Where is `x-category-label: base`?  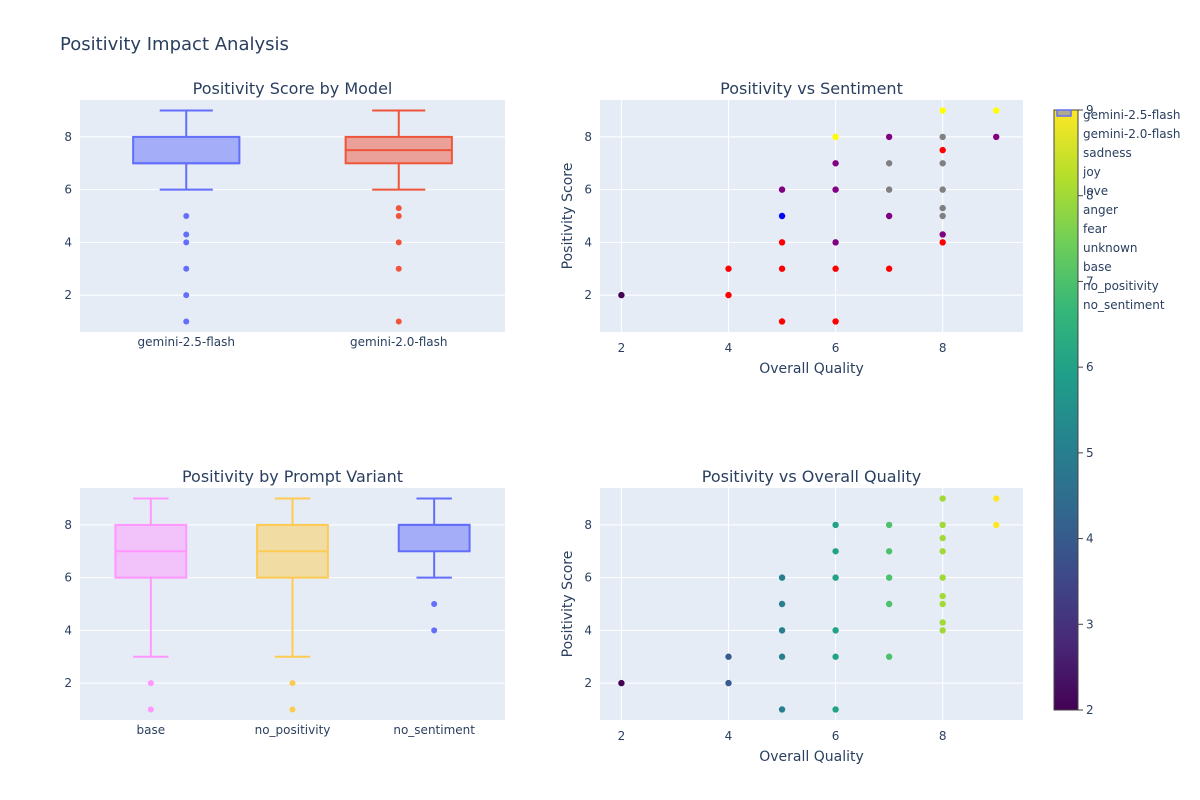
x-category-label: base is located at coordinates (151, 730).